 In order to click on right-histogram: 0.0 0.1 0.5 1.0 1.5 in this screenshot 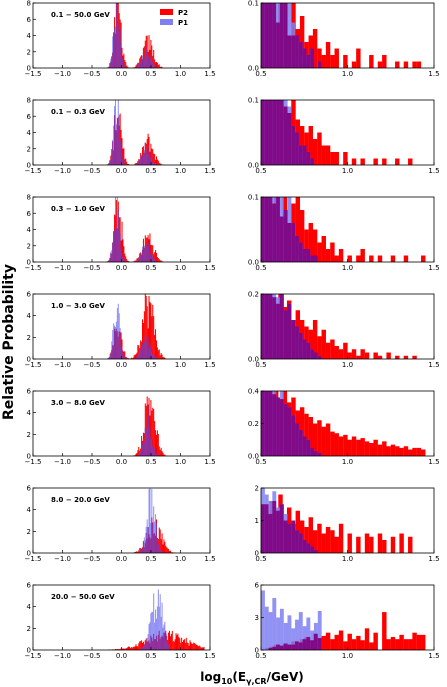, I will do `click(344, 39)`.